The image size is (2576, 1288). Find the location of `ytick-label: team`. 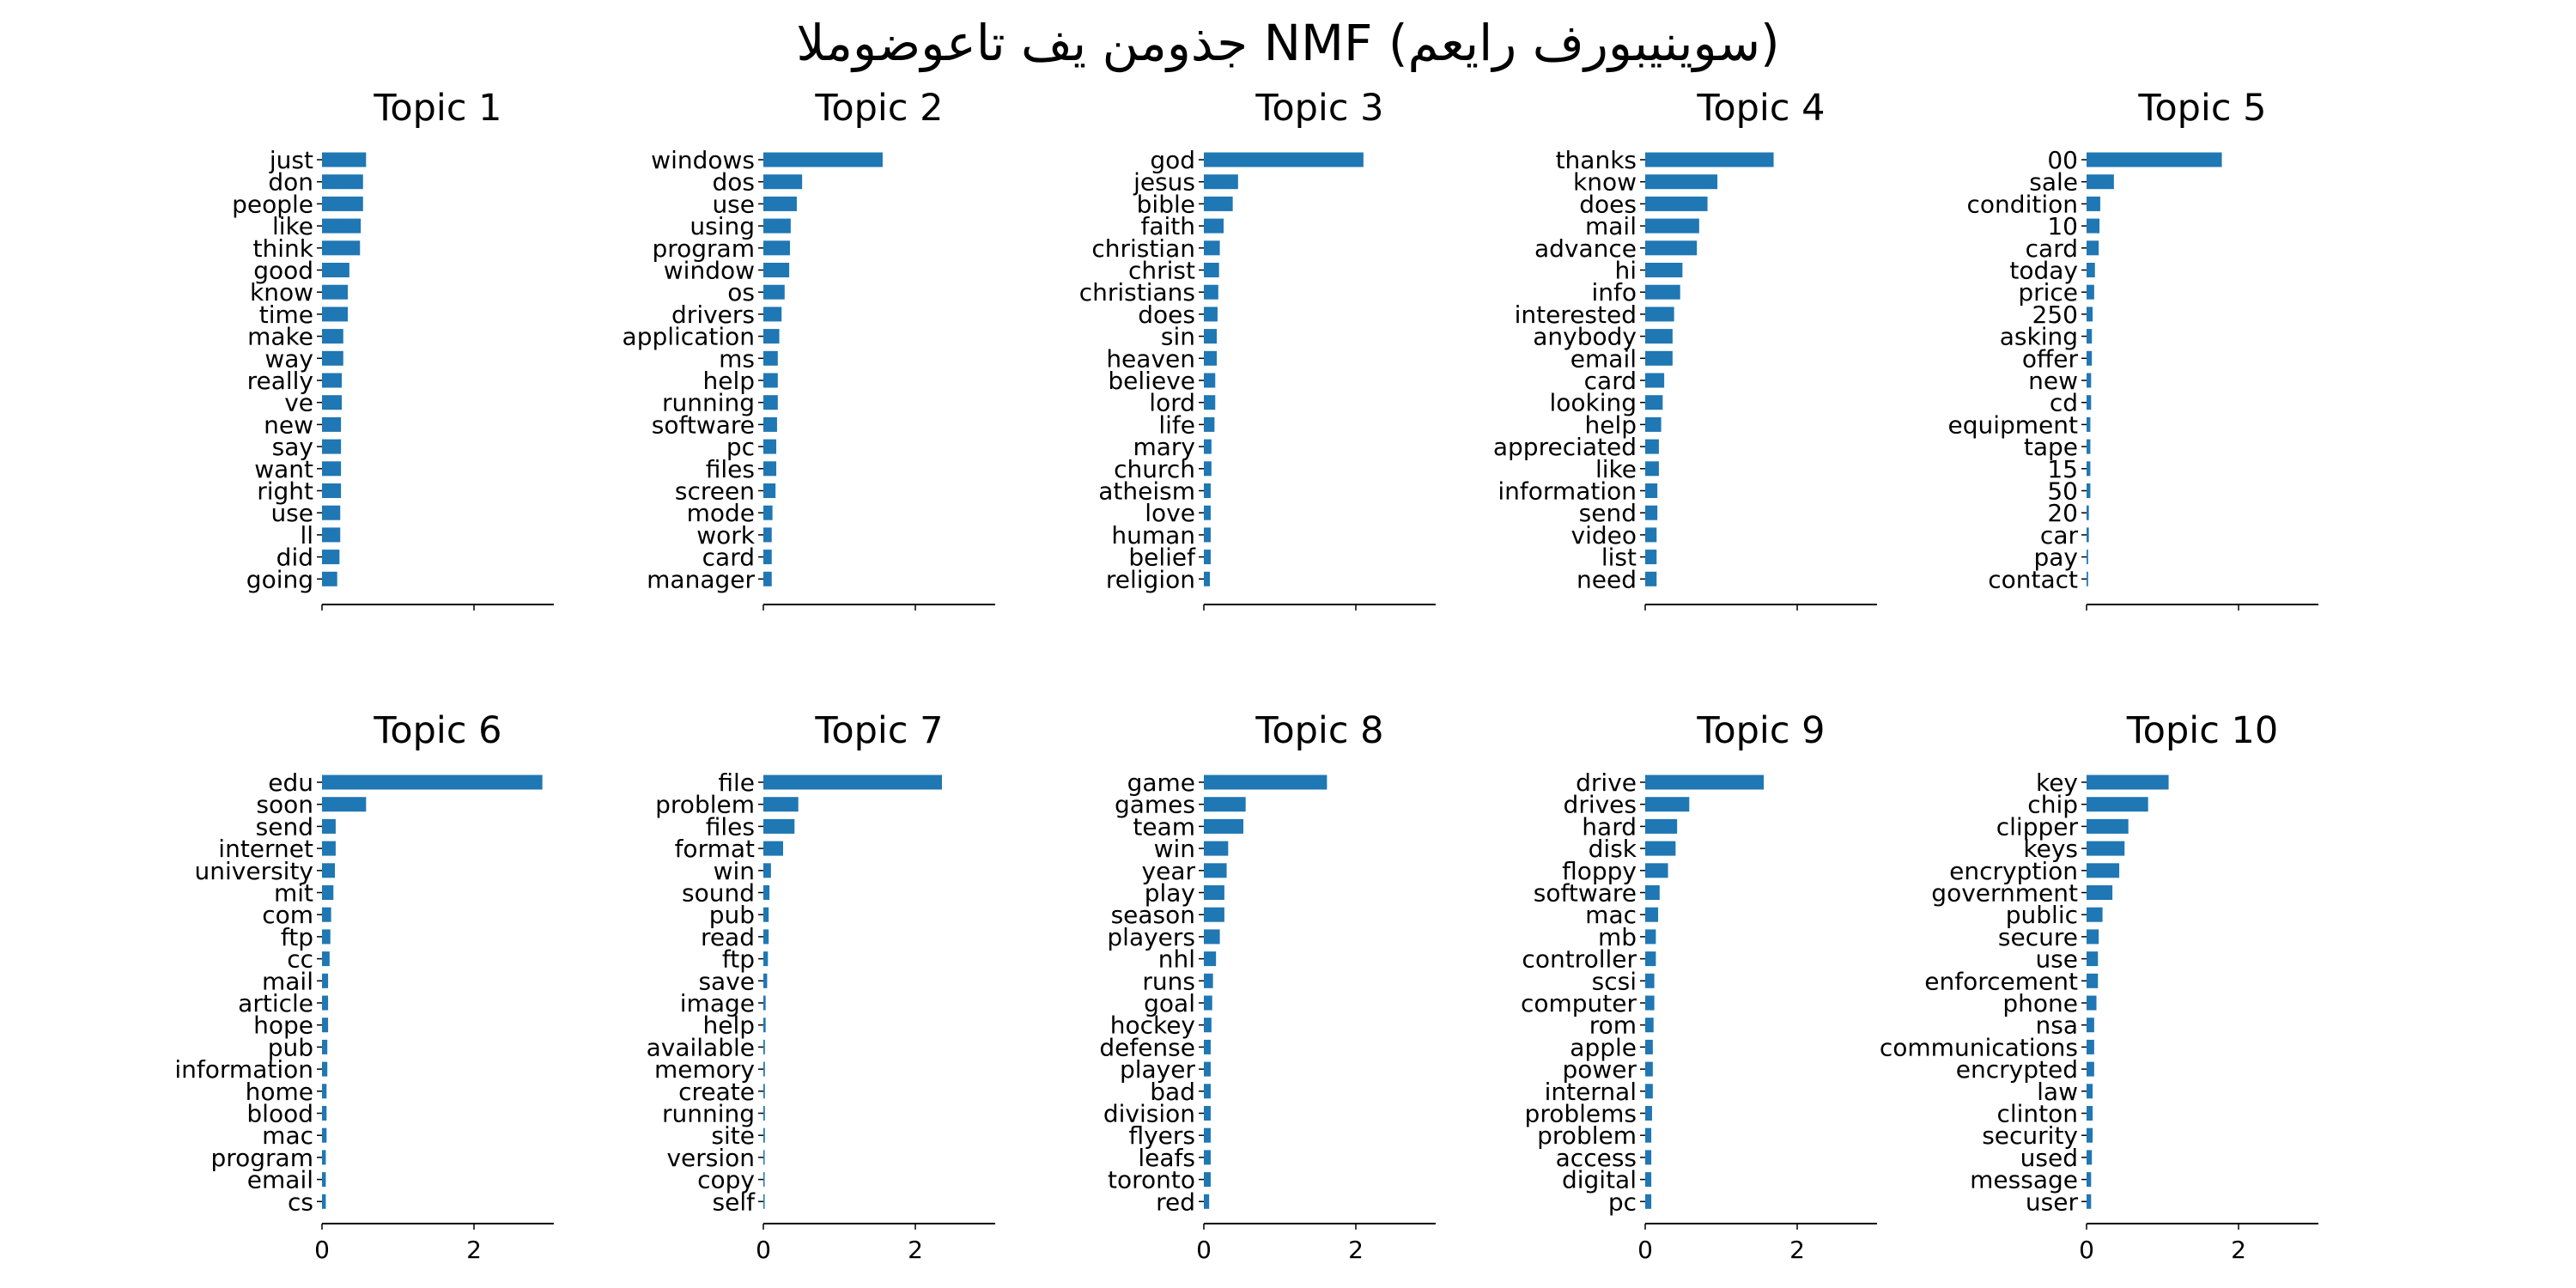

ytick-label: team is located at coordinates (1164, 826).